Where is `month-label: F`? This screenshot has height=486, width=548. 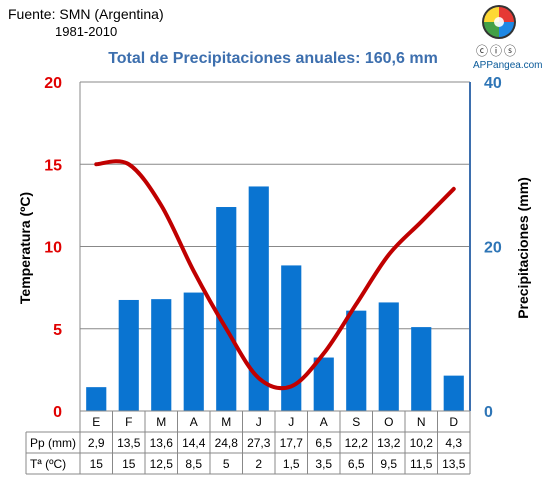
month-label: F is located at coordinates (128, 422).